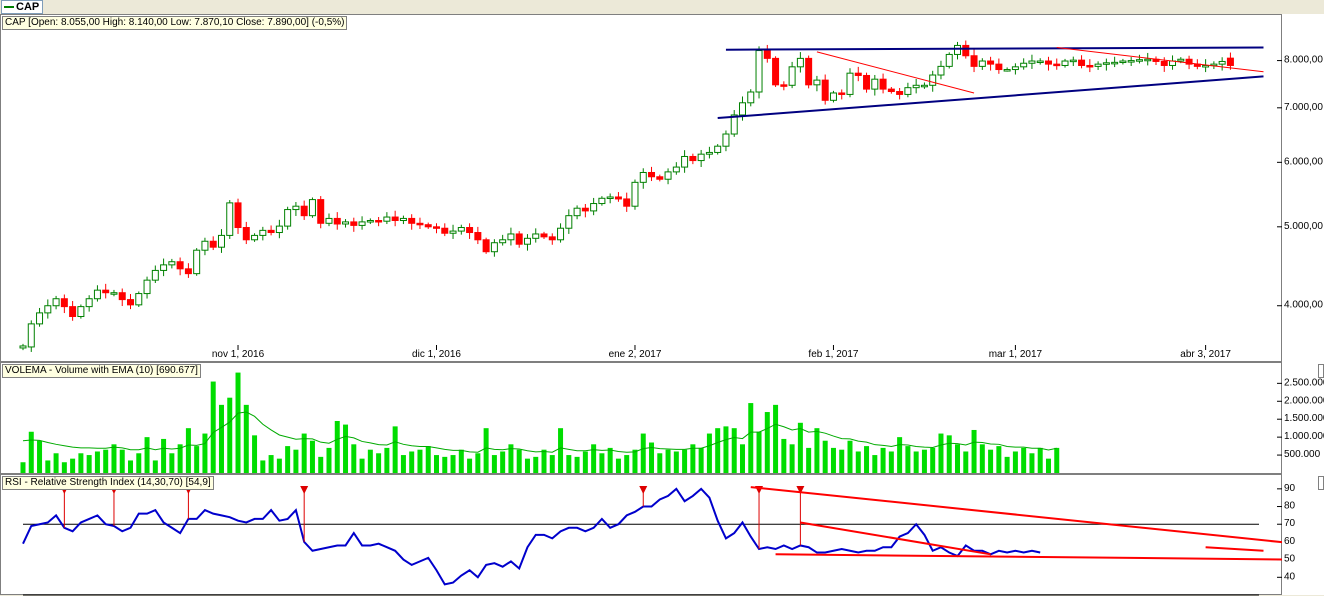 The height and width of the screenshot is (596, 1324). Describe the element at coordinates (1303, 188) in the screenshot. I see `price-axis: 4.000,00 5.000,00 6.000,00 7.000,00 8.000,00` at that location.